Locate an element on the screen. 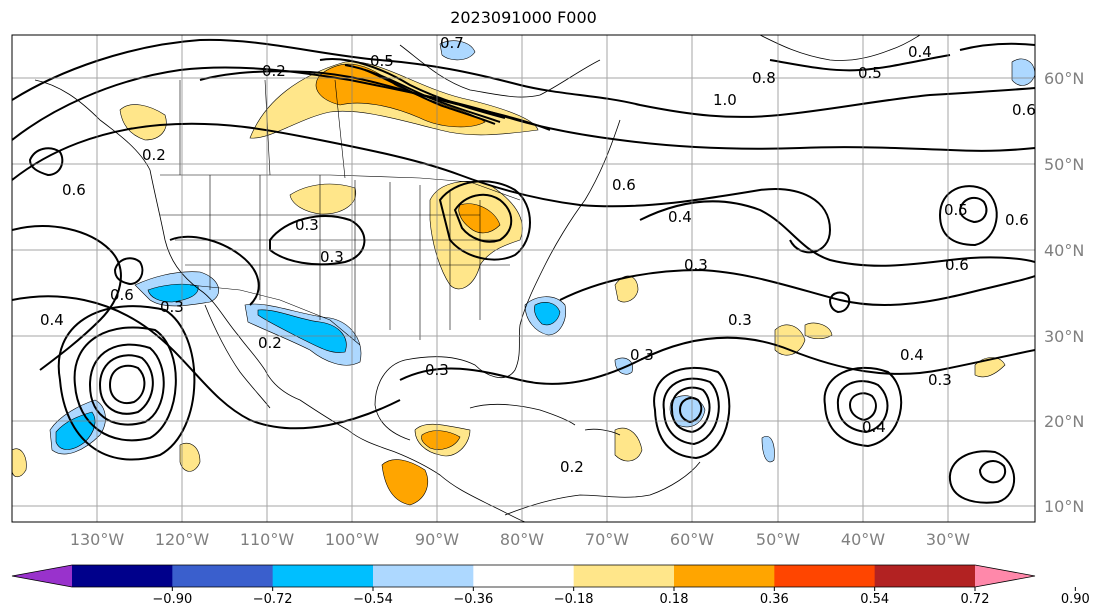 The width and height of the screenshot is (1105, 615). colorbar-tick-label: −0.90 is located at coordinates (172, 599).